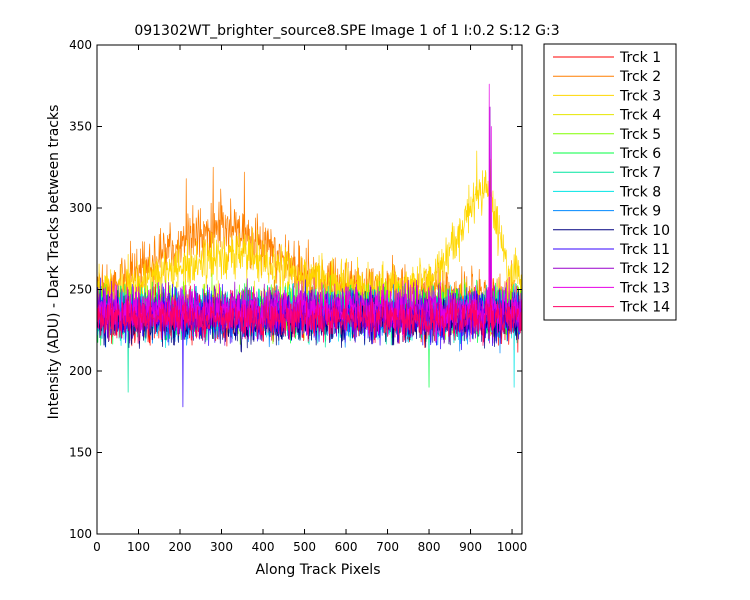 This screenshot has width=750, height=600. I want to click on legend-entry: Trck 1, so click(607, 58).